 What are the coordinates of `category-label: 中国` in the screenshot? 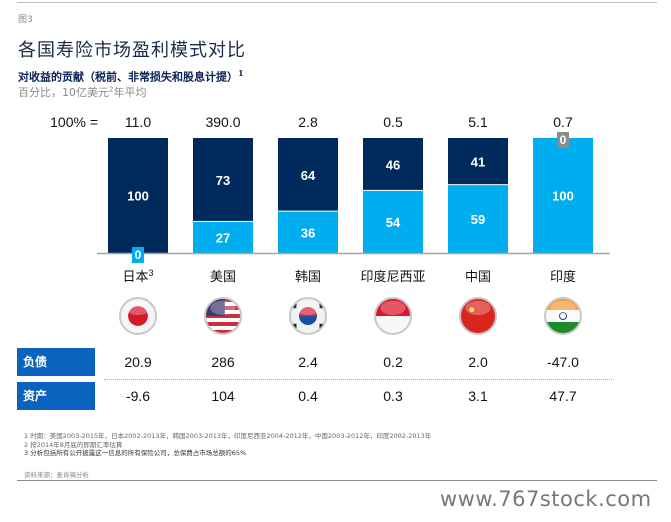 It's located at (478, 276).